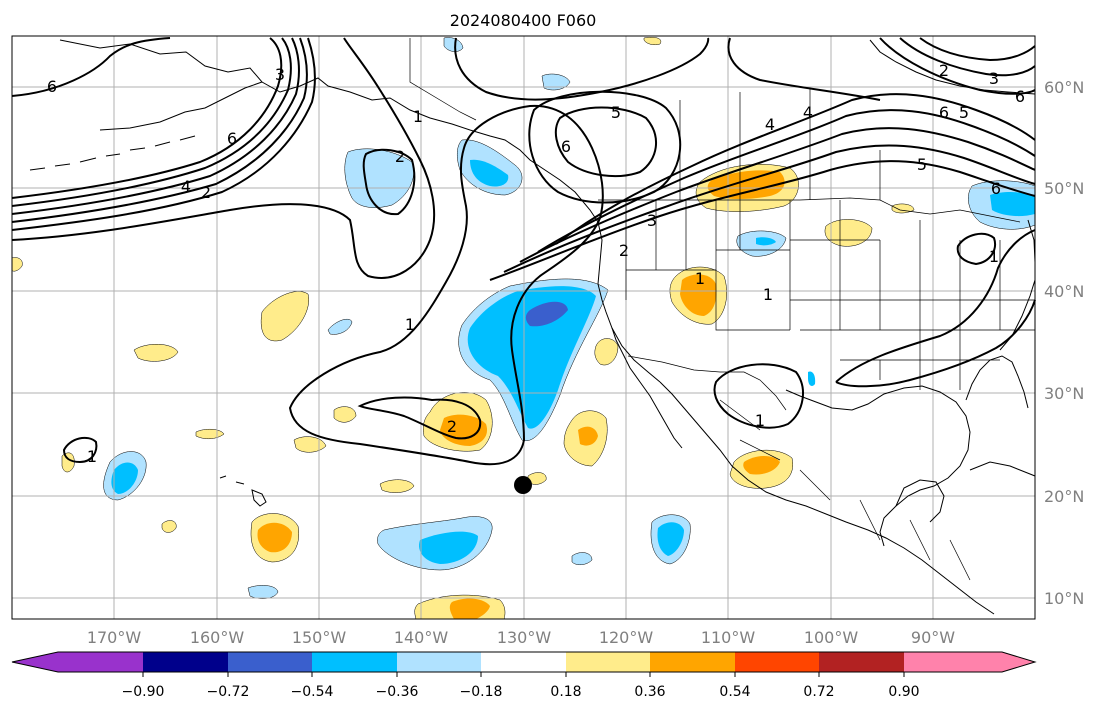 The height and width of the screenshot is (712, 1105). I want to click on contour-jet-east-c, so click(777, 195).